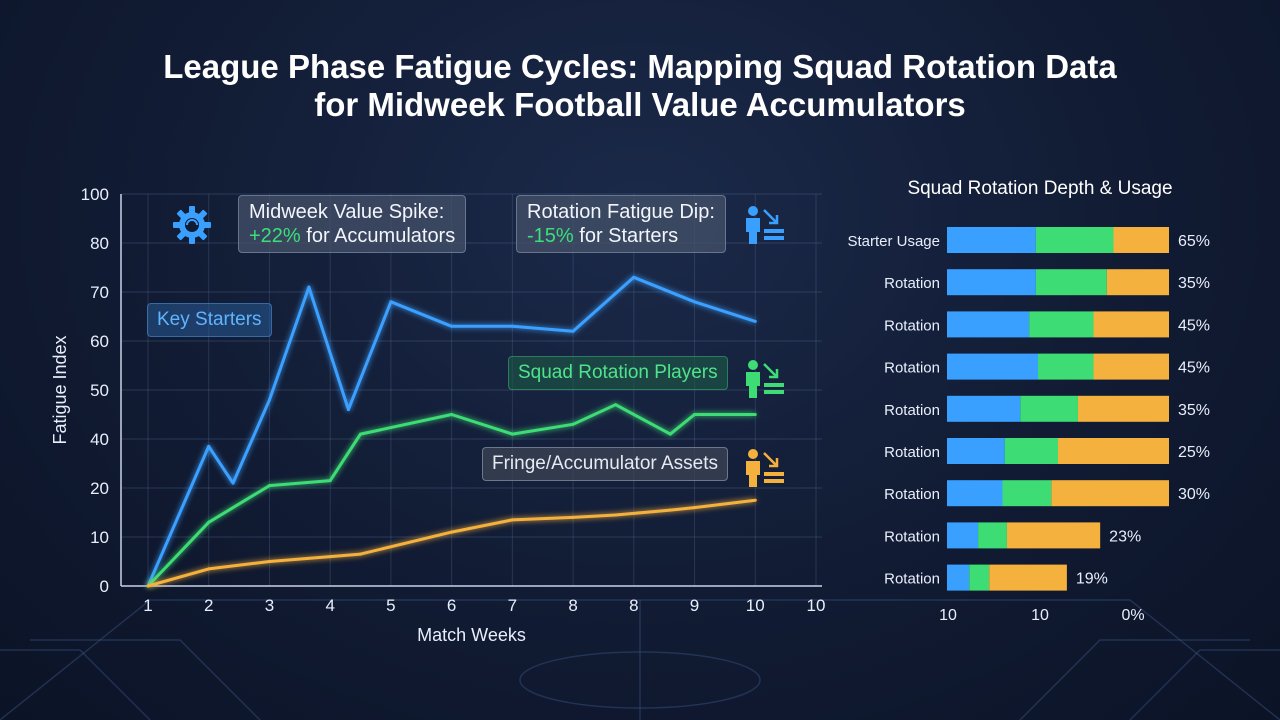 The image size is (1280, 720). Describe the element at coordinates (209, 320) in the screenshot. I see `series-label-key-starters: Key Starters` at that location.